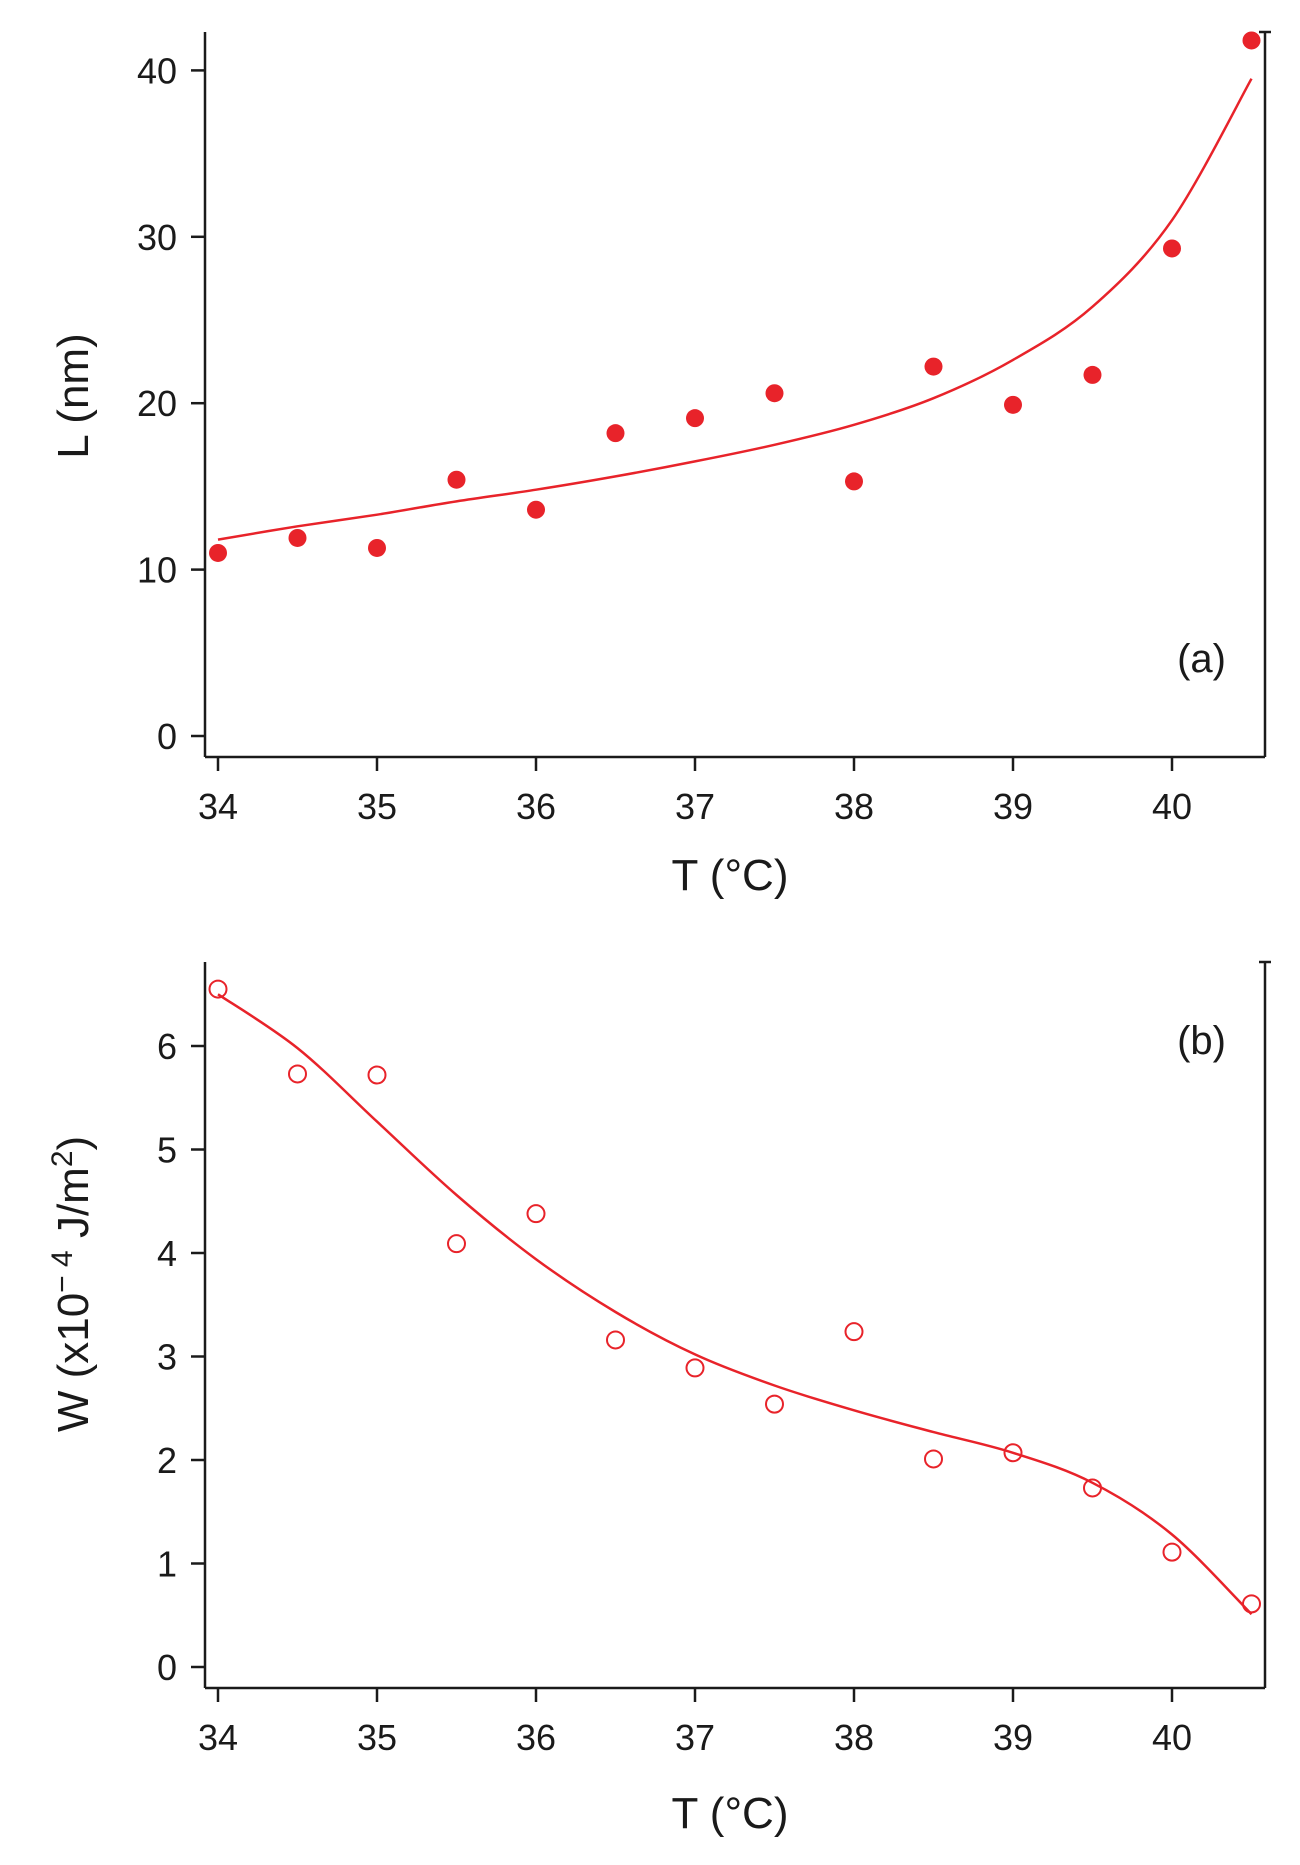 This screenshot has width=1300, height=1865. What do you see at coordinates (730, 875) in the screenshot?
I see `panel-a-x-axis-title: T (°C)` at bounding box center [730, 875].